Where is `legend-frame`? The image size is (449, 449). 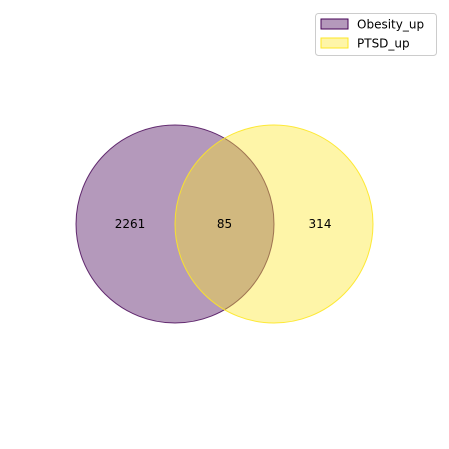 legend-frame is located at coordinates (376, 34).